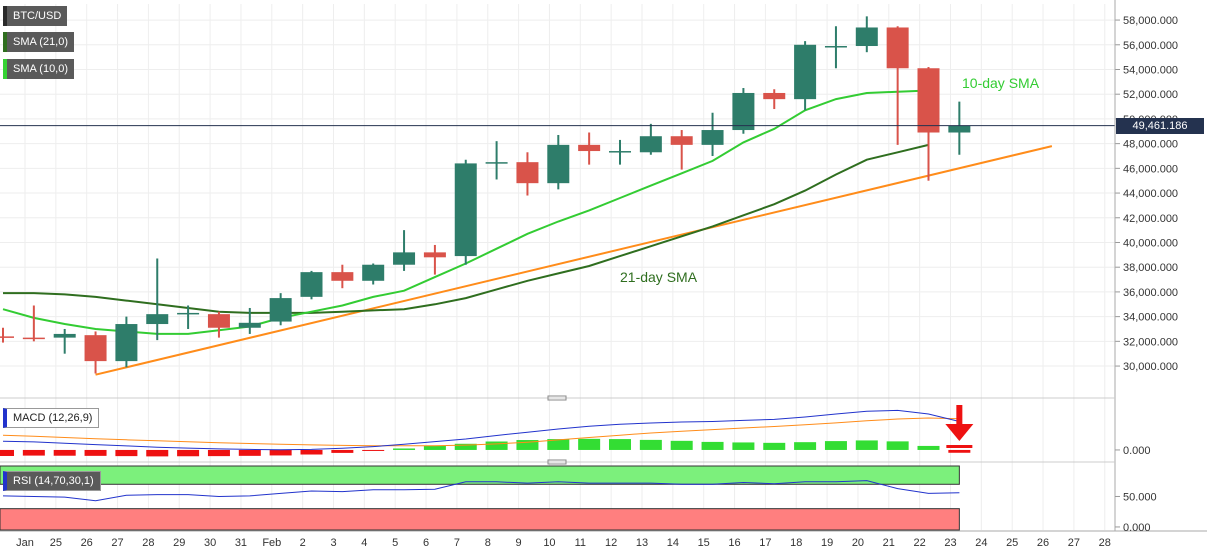 The image size is (1207, 555). I want to click on macd-line, so click(481, 430).